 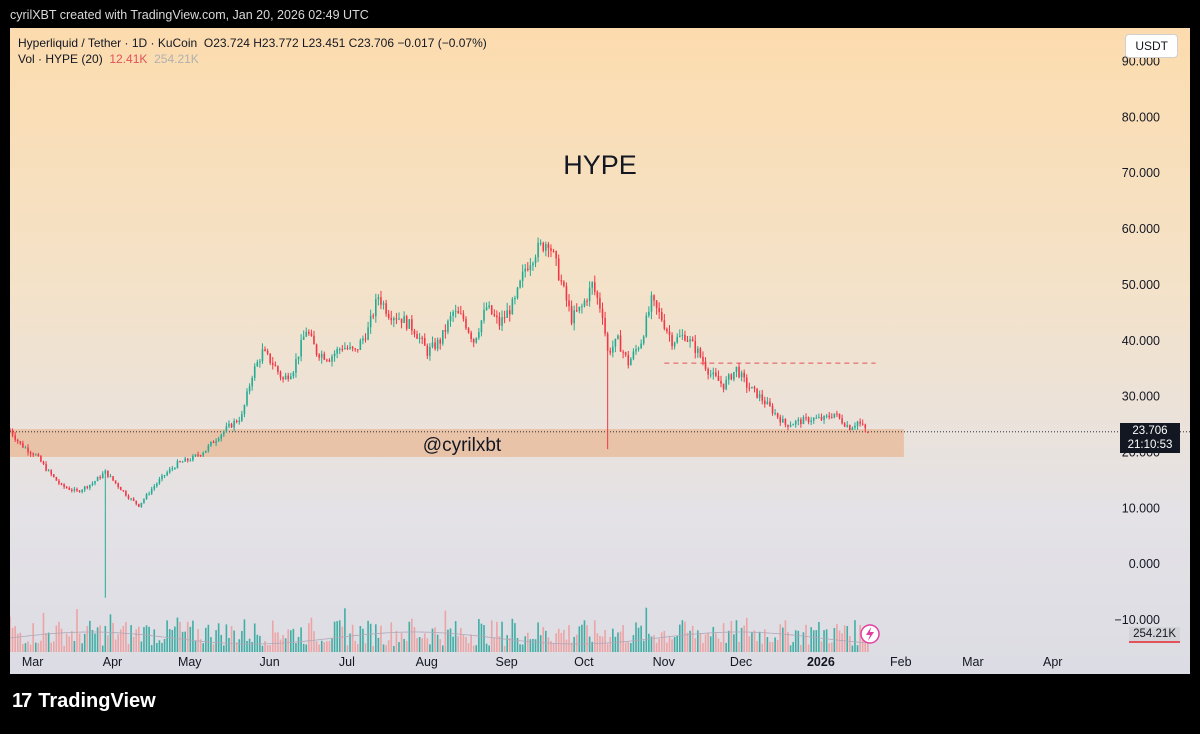 What do you see at coordinates (84, 701) in the screenshot?
I see `tradingview-logo: 17 TradingView` at bounding box center [84, 701].